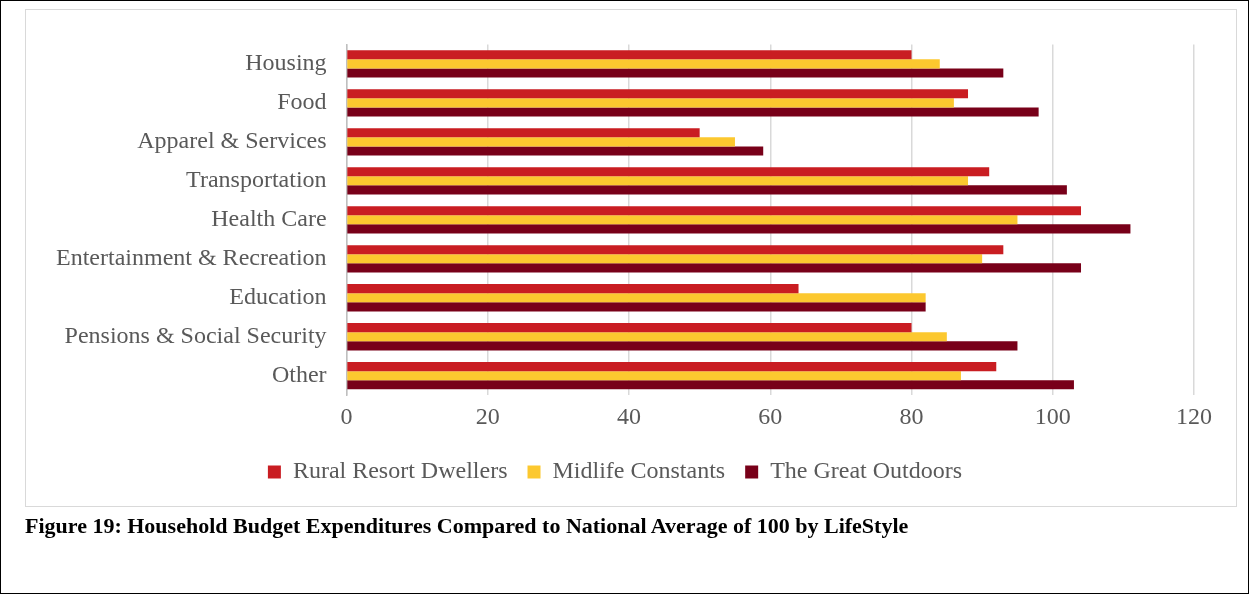 The width and height of the screenshot is (1249, 594). Describe the element at coordinates (256, 179) in the screenshot. I see `y-tick-label: Transportation` at that location.